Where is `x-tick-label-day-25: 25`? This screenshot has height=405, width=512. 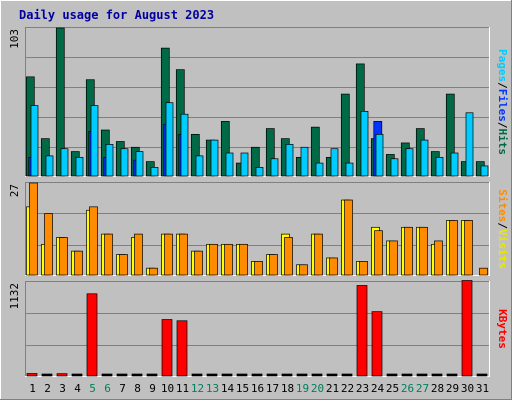
x-tick-label-day-25: 25 is located at coordinates (392, 388).